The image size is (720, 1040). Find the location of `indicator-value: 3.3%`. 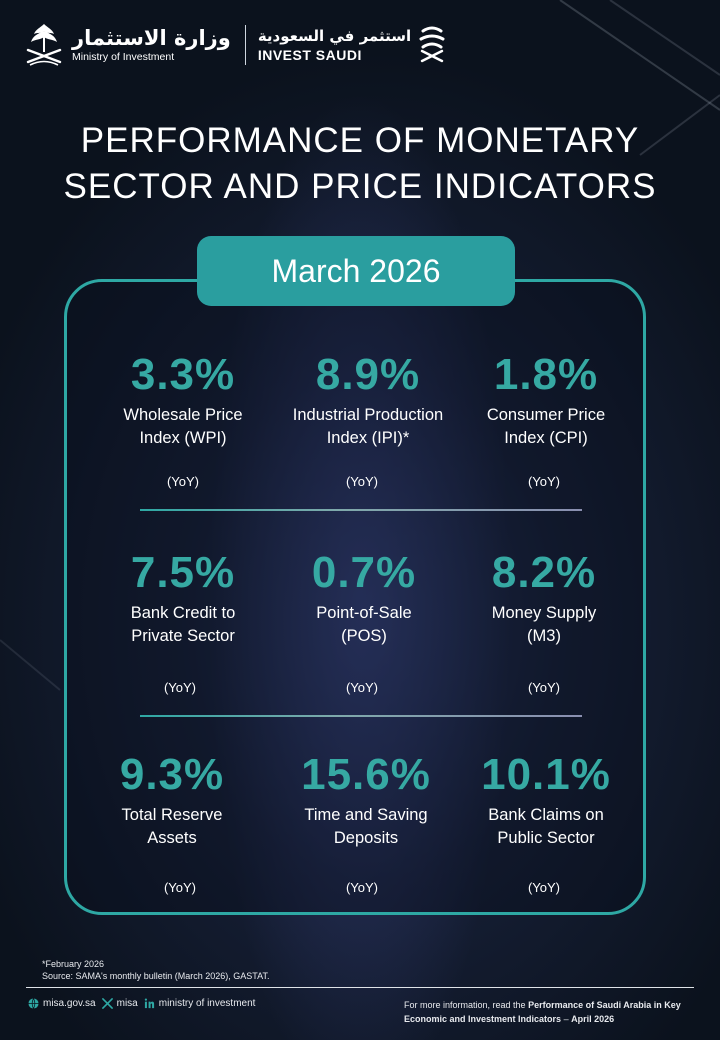

indicator-value: 3.3% is located at coordinates (183, 375).